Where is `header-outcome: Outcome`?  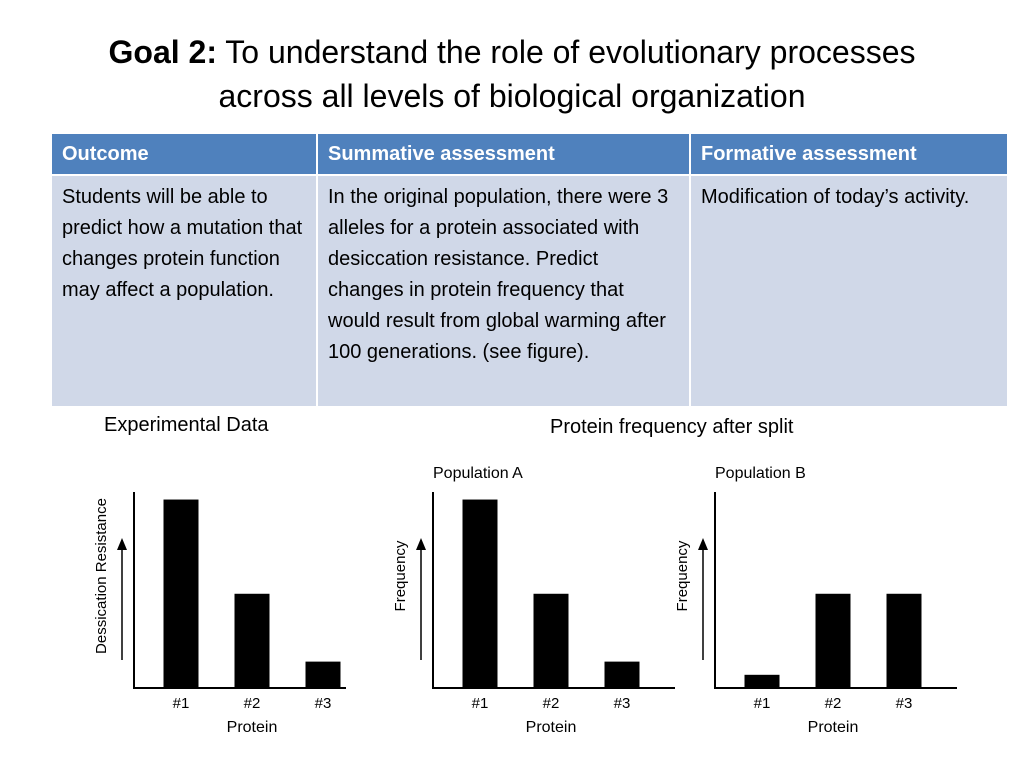
header-outcome: Outcome is located at coordinates (184, 154).